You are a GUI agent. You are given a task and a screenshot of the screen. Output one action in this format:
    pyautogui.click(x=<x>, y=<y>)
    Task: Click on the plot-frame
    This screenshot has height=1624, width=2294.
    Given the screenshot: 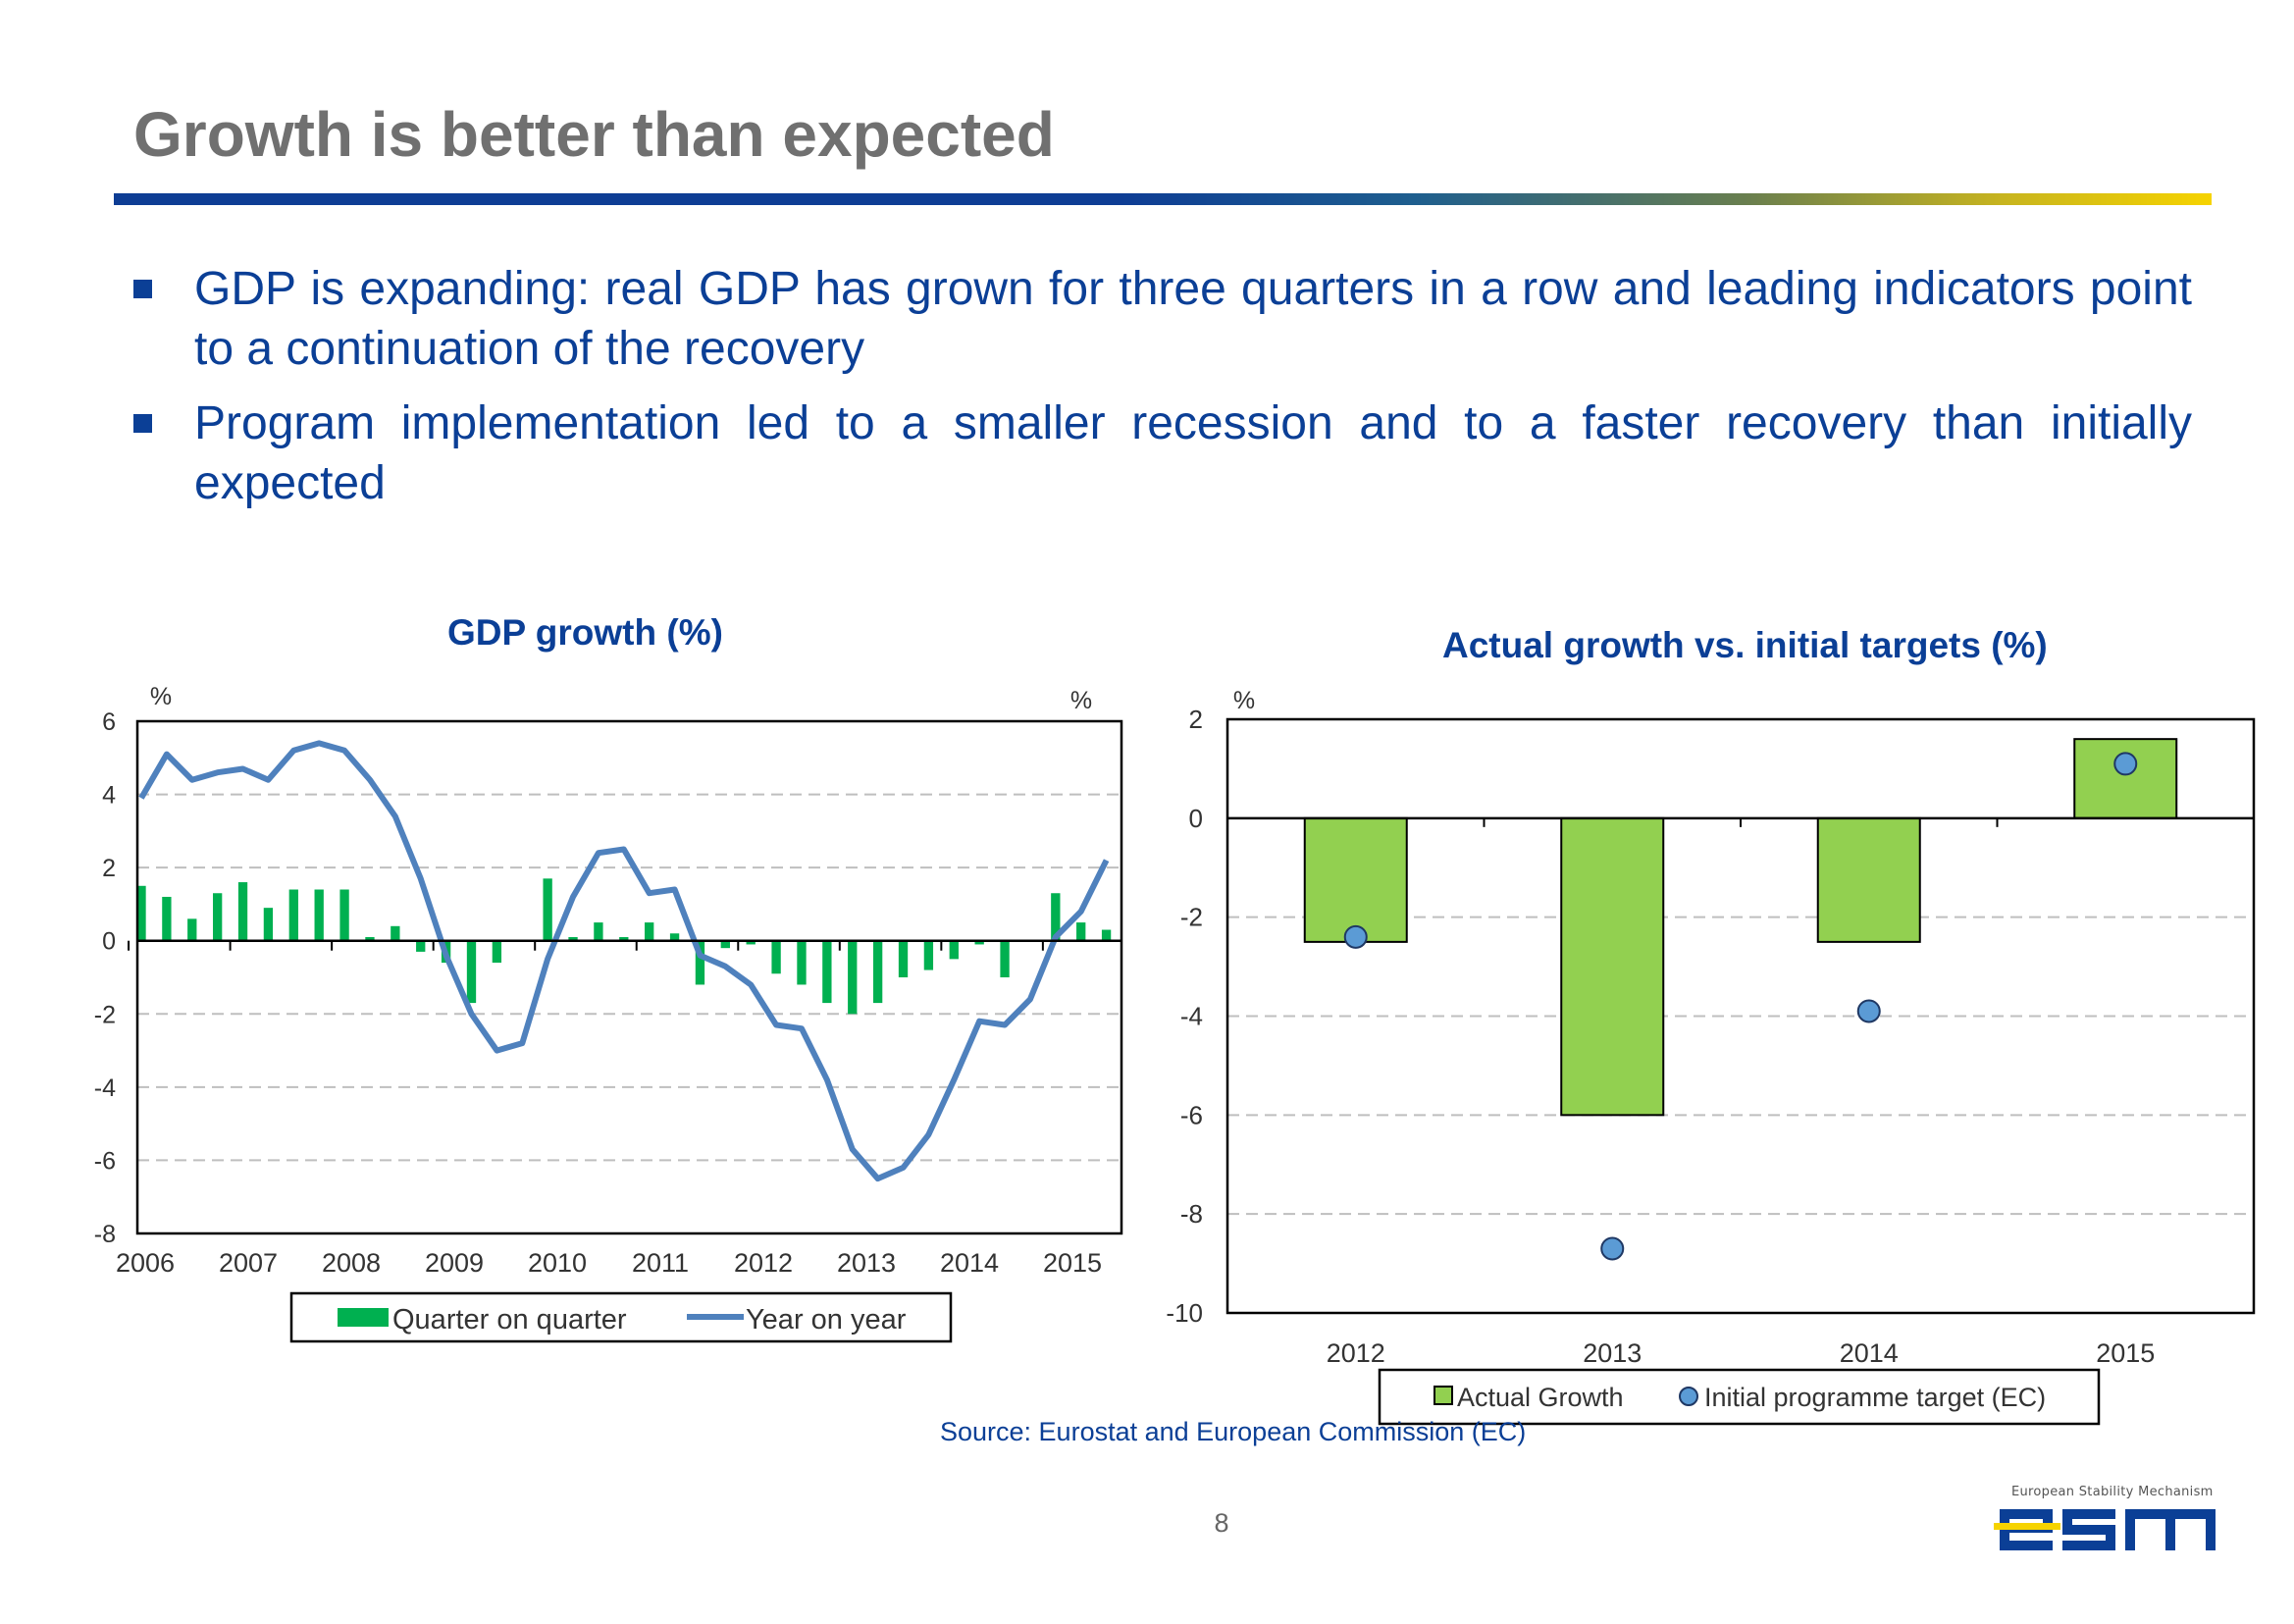 What is the action you would take?
    pyautogui.click(x=629, y=977)
    